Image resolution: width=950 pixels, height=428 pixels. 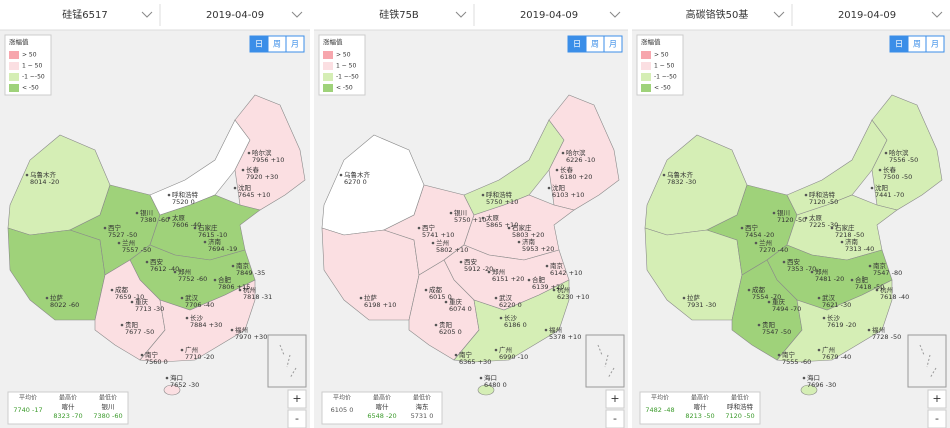 What do you see at coordinates (880, 265) in the screenshot?
I see `city-name: 南京` at bounding box center [880, 265].